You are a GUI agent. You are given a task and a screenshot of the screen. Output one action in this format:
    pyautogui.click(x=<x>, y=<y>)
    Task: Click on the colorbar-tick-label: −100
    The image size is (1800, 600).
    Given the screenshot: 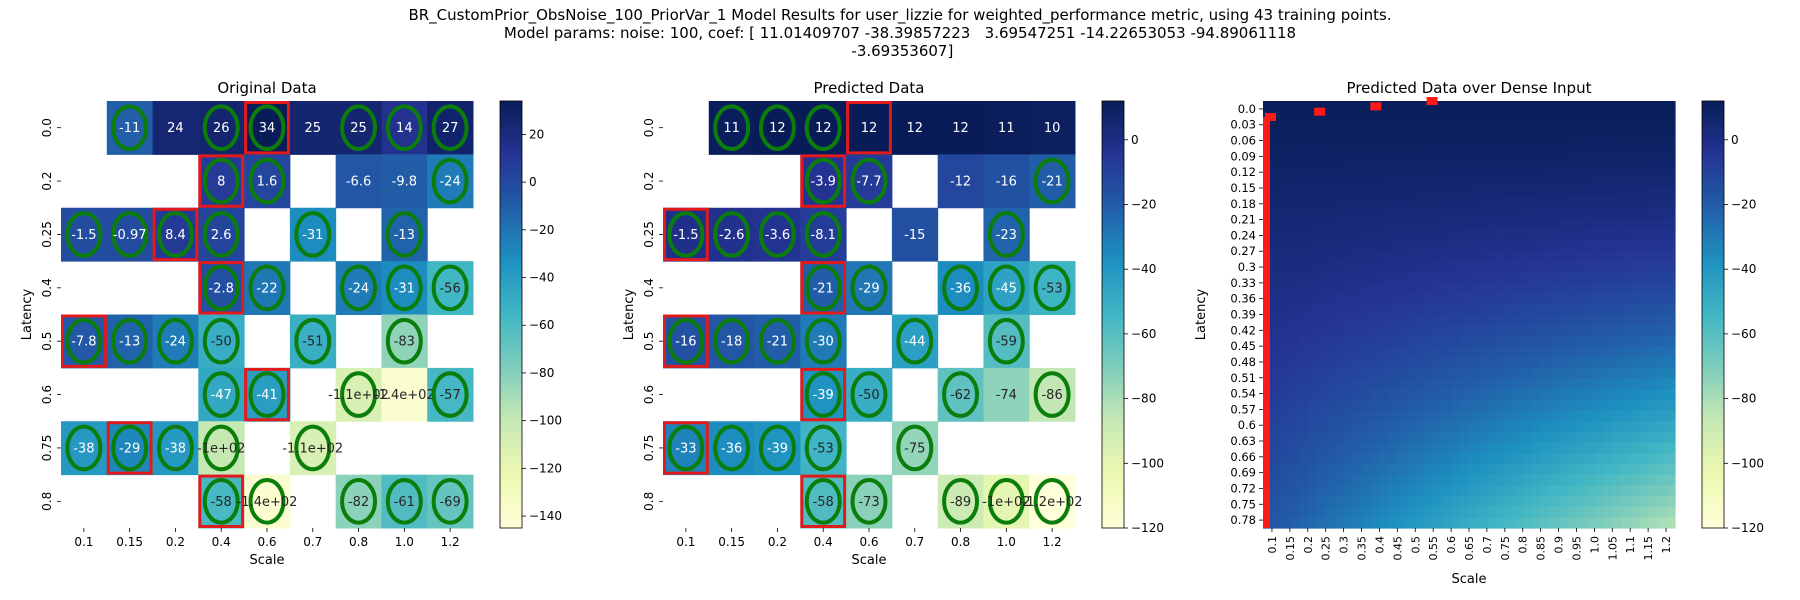 What is the action you would take?
    pyautogui.click(x=1747, y=463)
    